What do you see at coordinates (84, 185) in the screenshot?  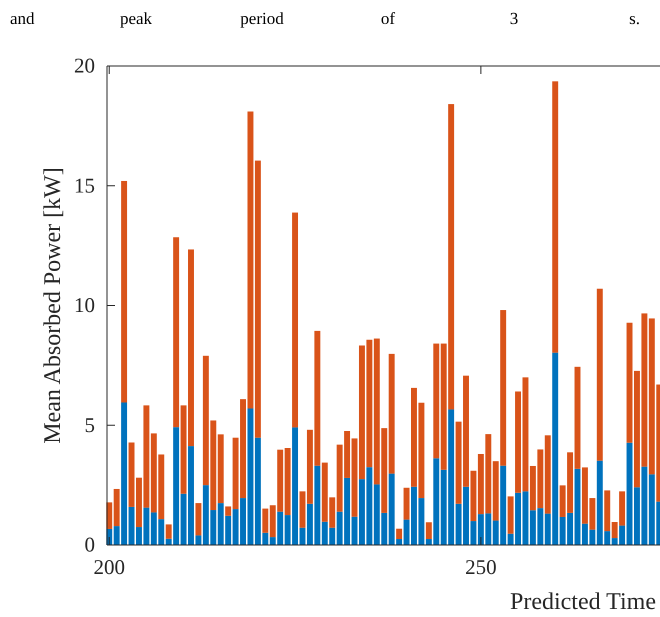 I see `y-tick-label: 15` at bounding box center [84, 185].